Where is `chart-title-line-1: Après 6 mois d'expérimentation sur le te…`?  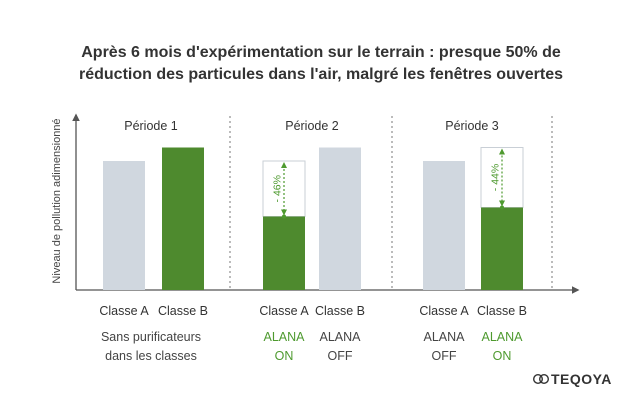
chart-title-line-1: Après 6 mois d'expérimentation sur le te… is located at coordinates (321, 52).